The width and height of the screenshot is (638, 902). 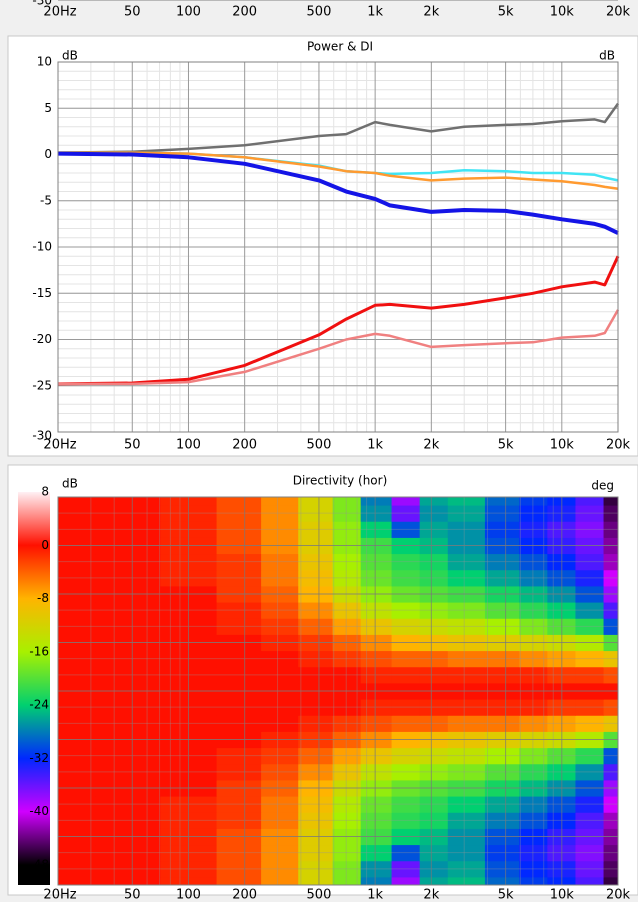 What do you see at coordinates (39, 865) in the screenshot?
I see `colorbar-tick-label: -48` at bounding box center [39, 865].